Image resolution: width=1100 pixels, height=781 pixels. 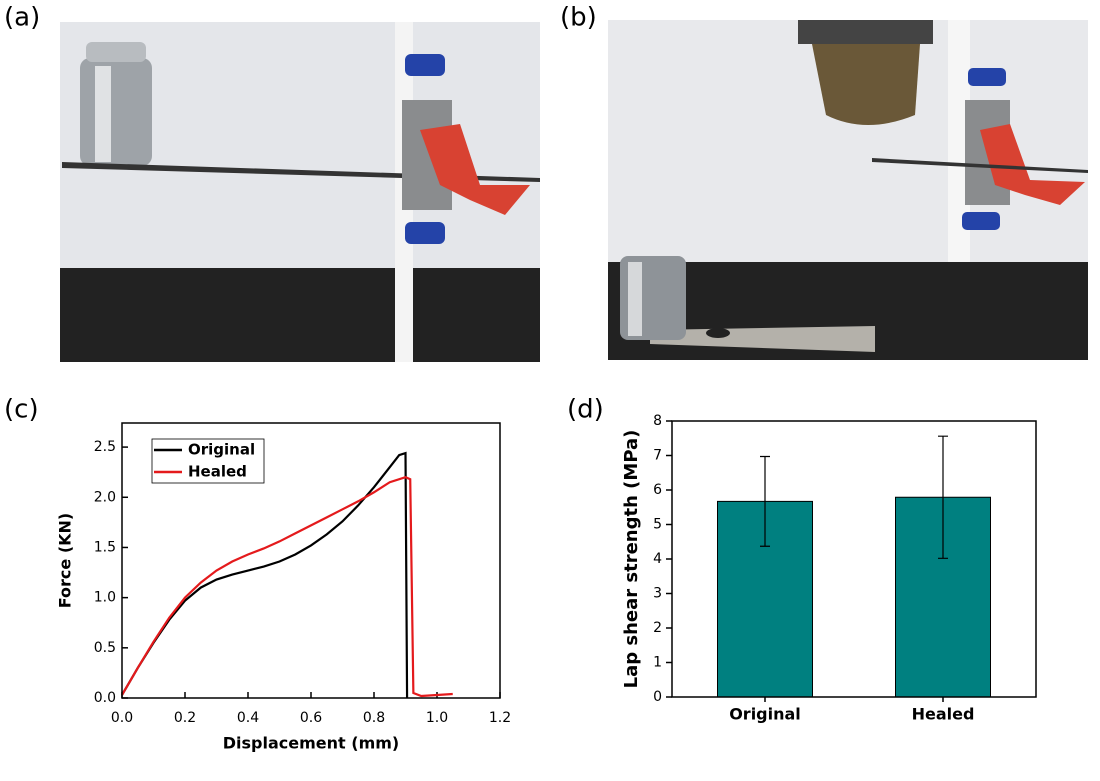 I want to click on y-tick-label: 1.0, so click(x=105, y=598).